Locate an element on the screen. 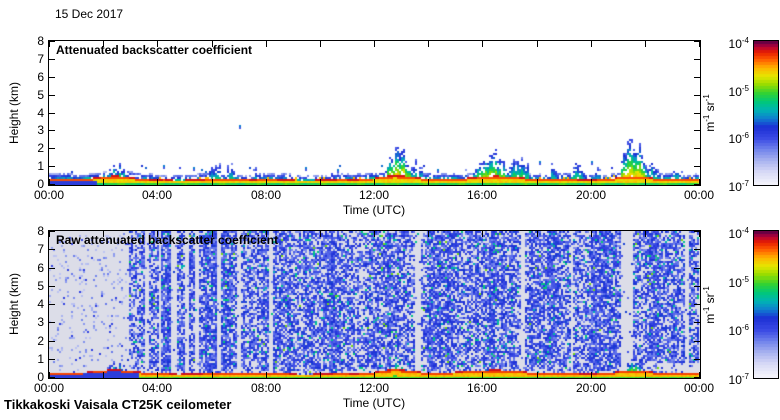 This screenshot has width=780, height=420. colorbar-tick-label-bottom: 10⁻⁴ is located at coordinates (738, 233).